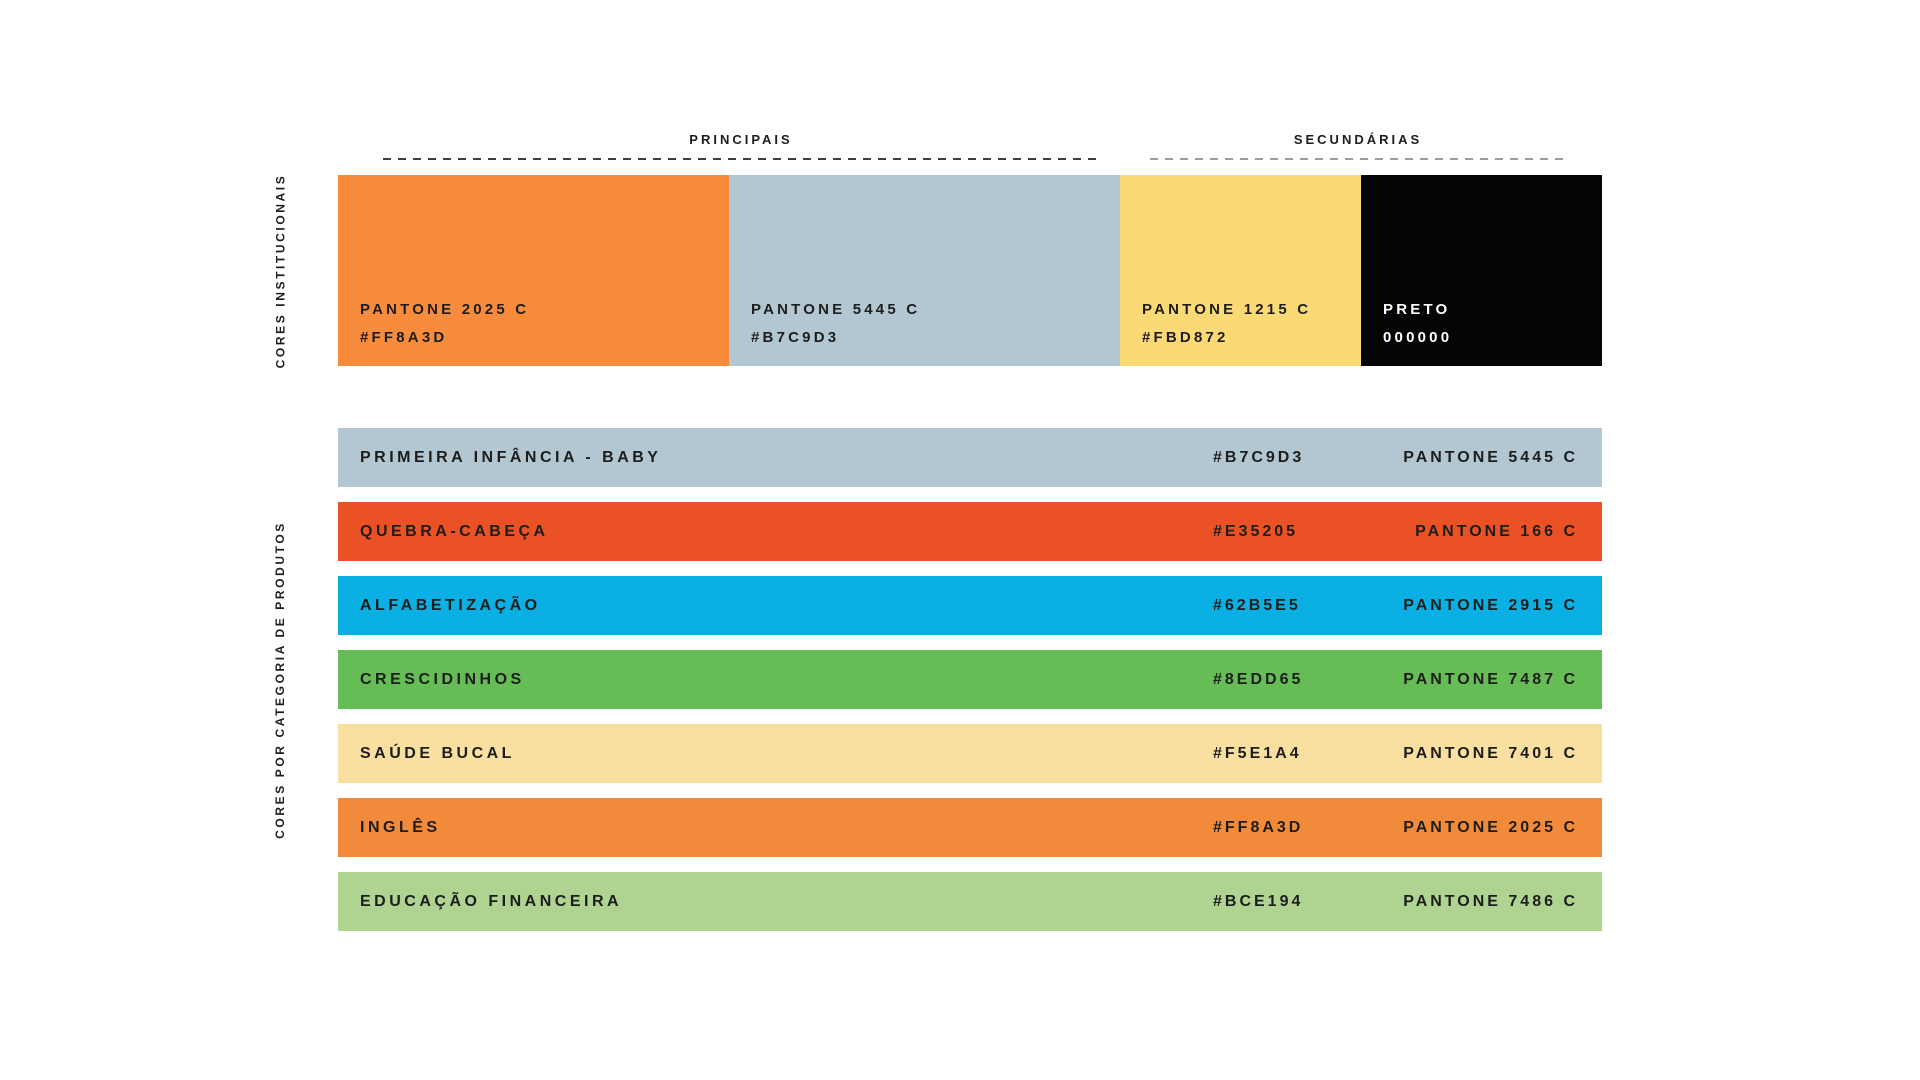  I want to click on swatch-name: PANTONE 1215 C, so click(1227, 309).